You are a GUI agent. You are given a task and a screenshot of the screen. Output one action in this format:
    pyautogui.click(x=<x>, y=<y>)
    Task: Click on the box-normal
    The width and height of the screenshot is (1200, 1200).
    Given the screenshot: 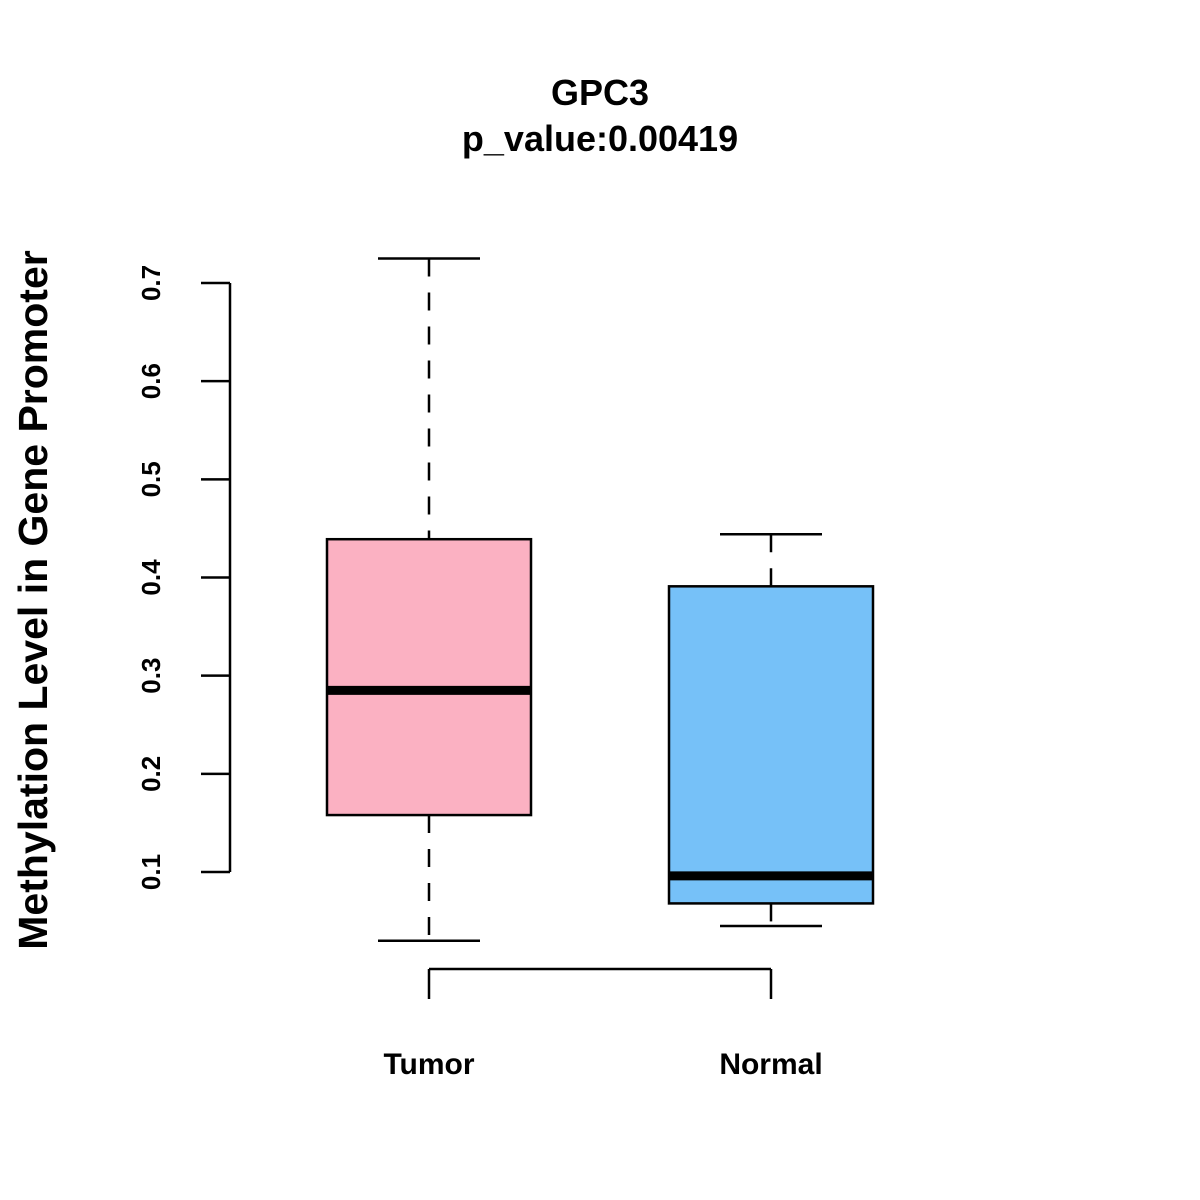 What is the action you would take?
    pyautogui.click(x=771, y=730)
    